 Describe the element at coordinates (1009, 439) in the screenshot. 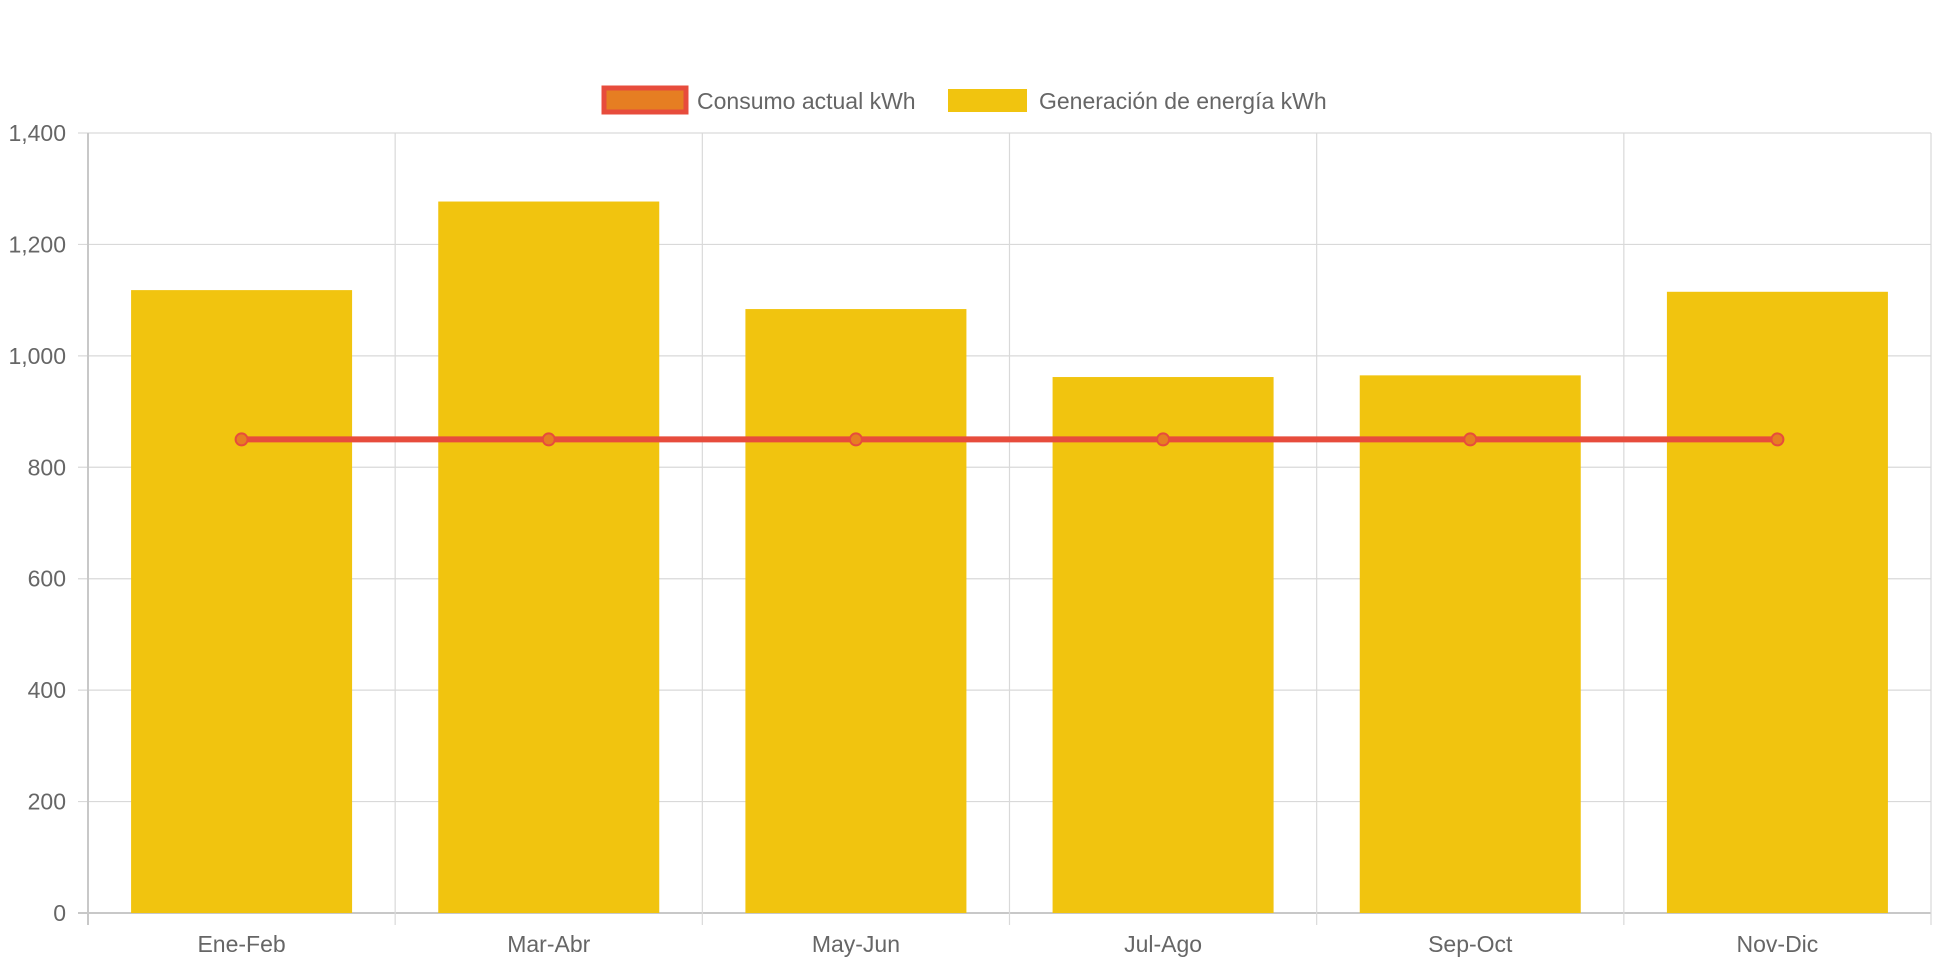

I see `line-series` at that location.